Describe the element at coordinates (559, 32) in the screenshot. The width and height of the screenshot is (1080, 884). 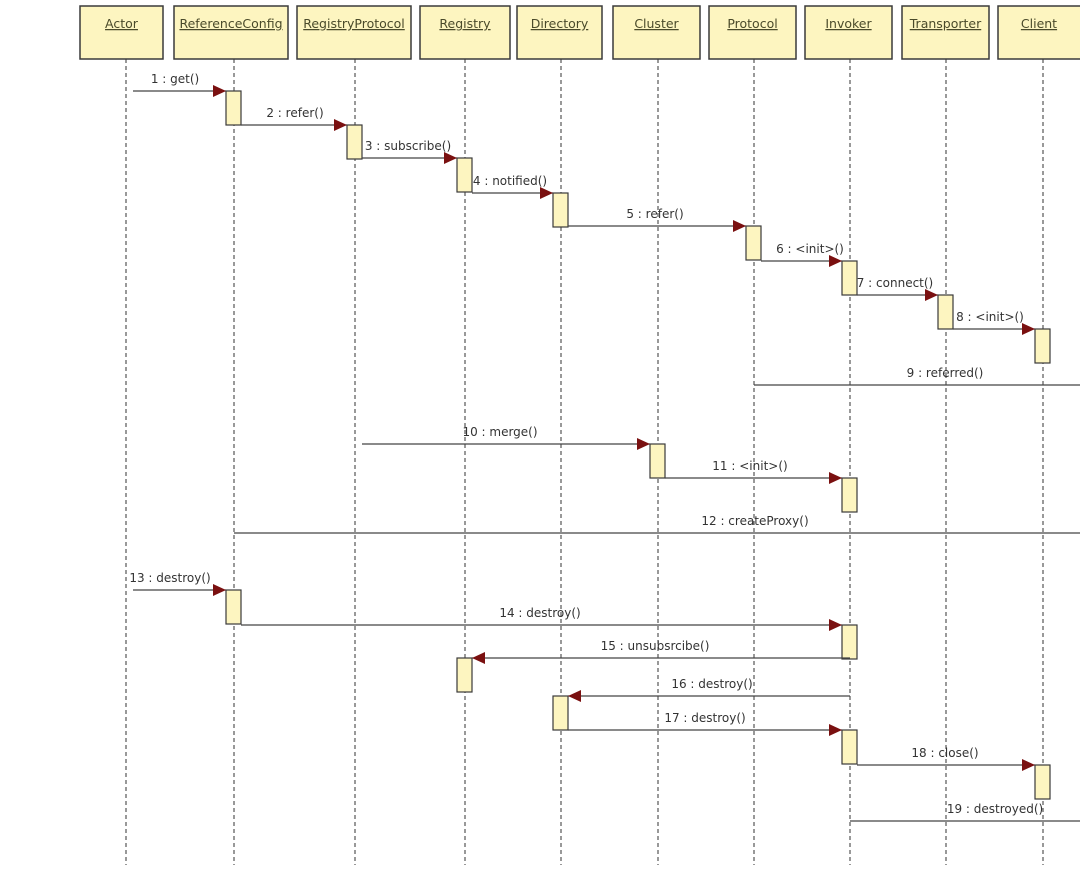
I see `lifeline-header-directory` at that location.